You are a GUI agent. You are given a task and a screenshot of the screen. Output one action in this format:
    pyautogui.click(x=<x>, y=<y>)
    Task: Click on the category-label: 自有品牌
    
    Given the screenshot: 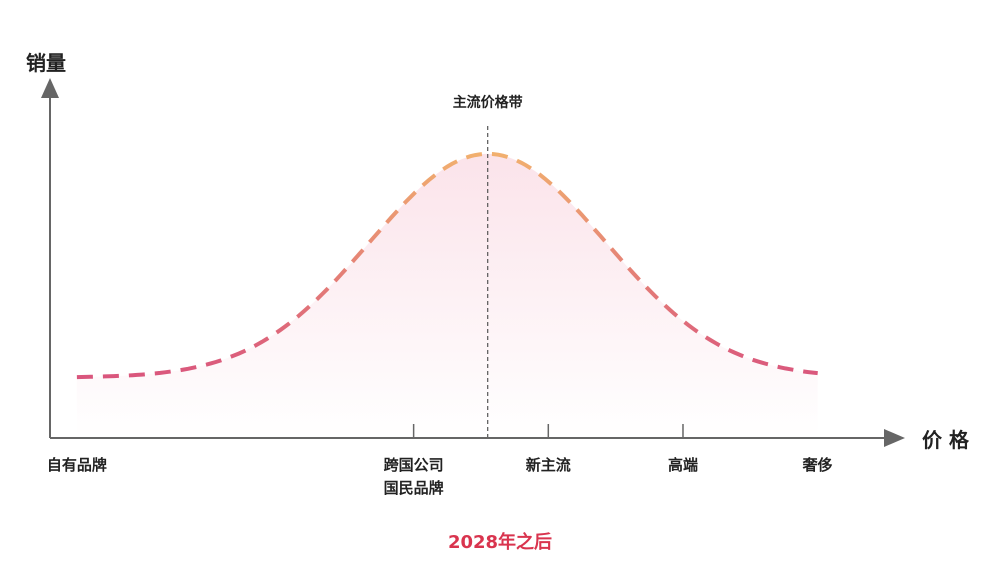 What is the action you would take?
    pyautogui.click(x=77, y=465)
    